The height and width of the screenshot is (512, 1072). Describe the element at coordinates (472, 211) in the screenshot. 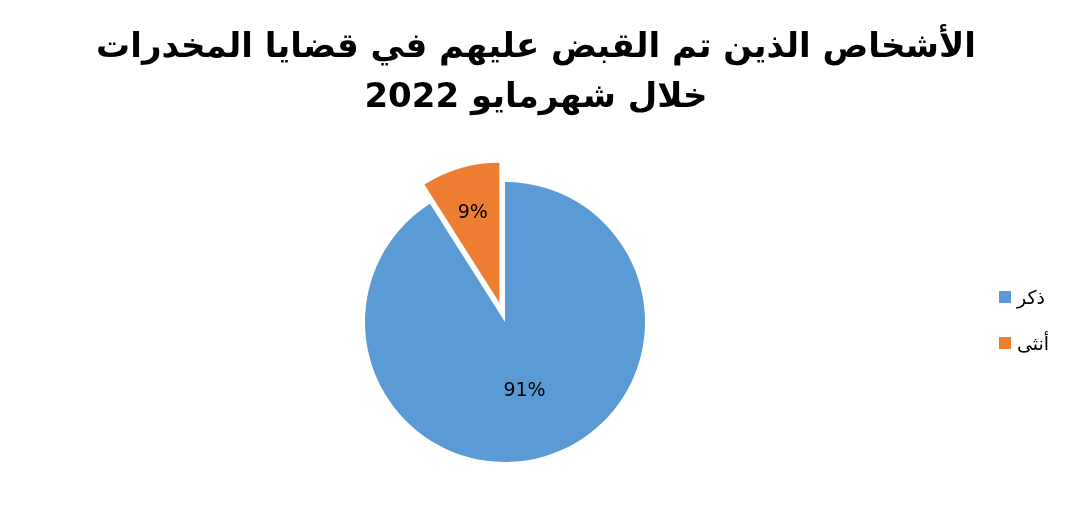

I see `data-label: 9%` at that location.